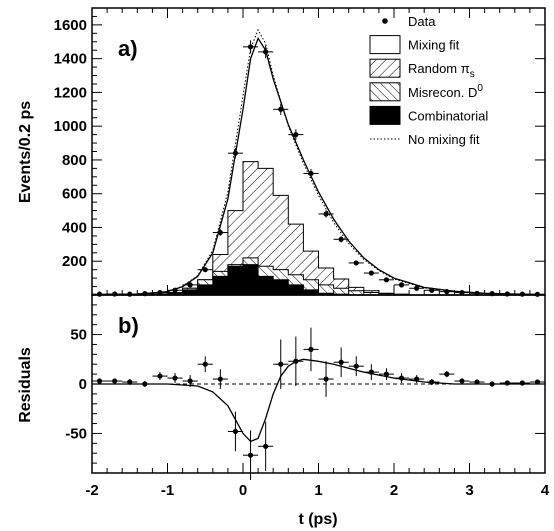 The width and height of the screenshot is (554, 531). Describe the element at coordinates (70, 92) in the screenshot. I see `y-tick-label: 1200` at that location.